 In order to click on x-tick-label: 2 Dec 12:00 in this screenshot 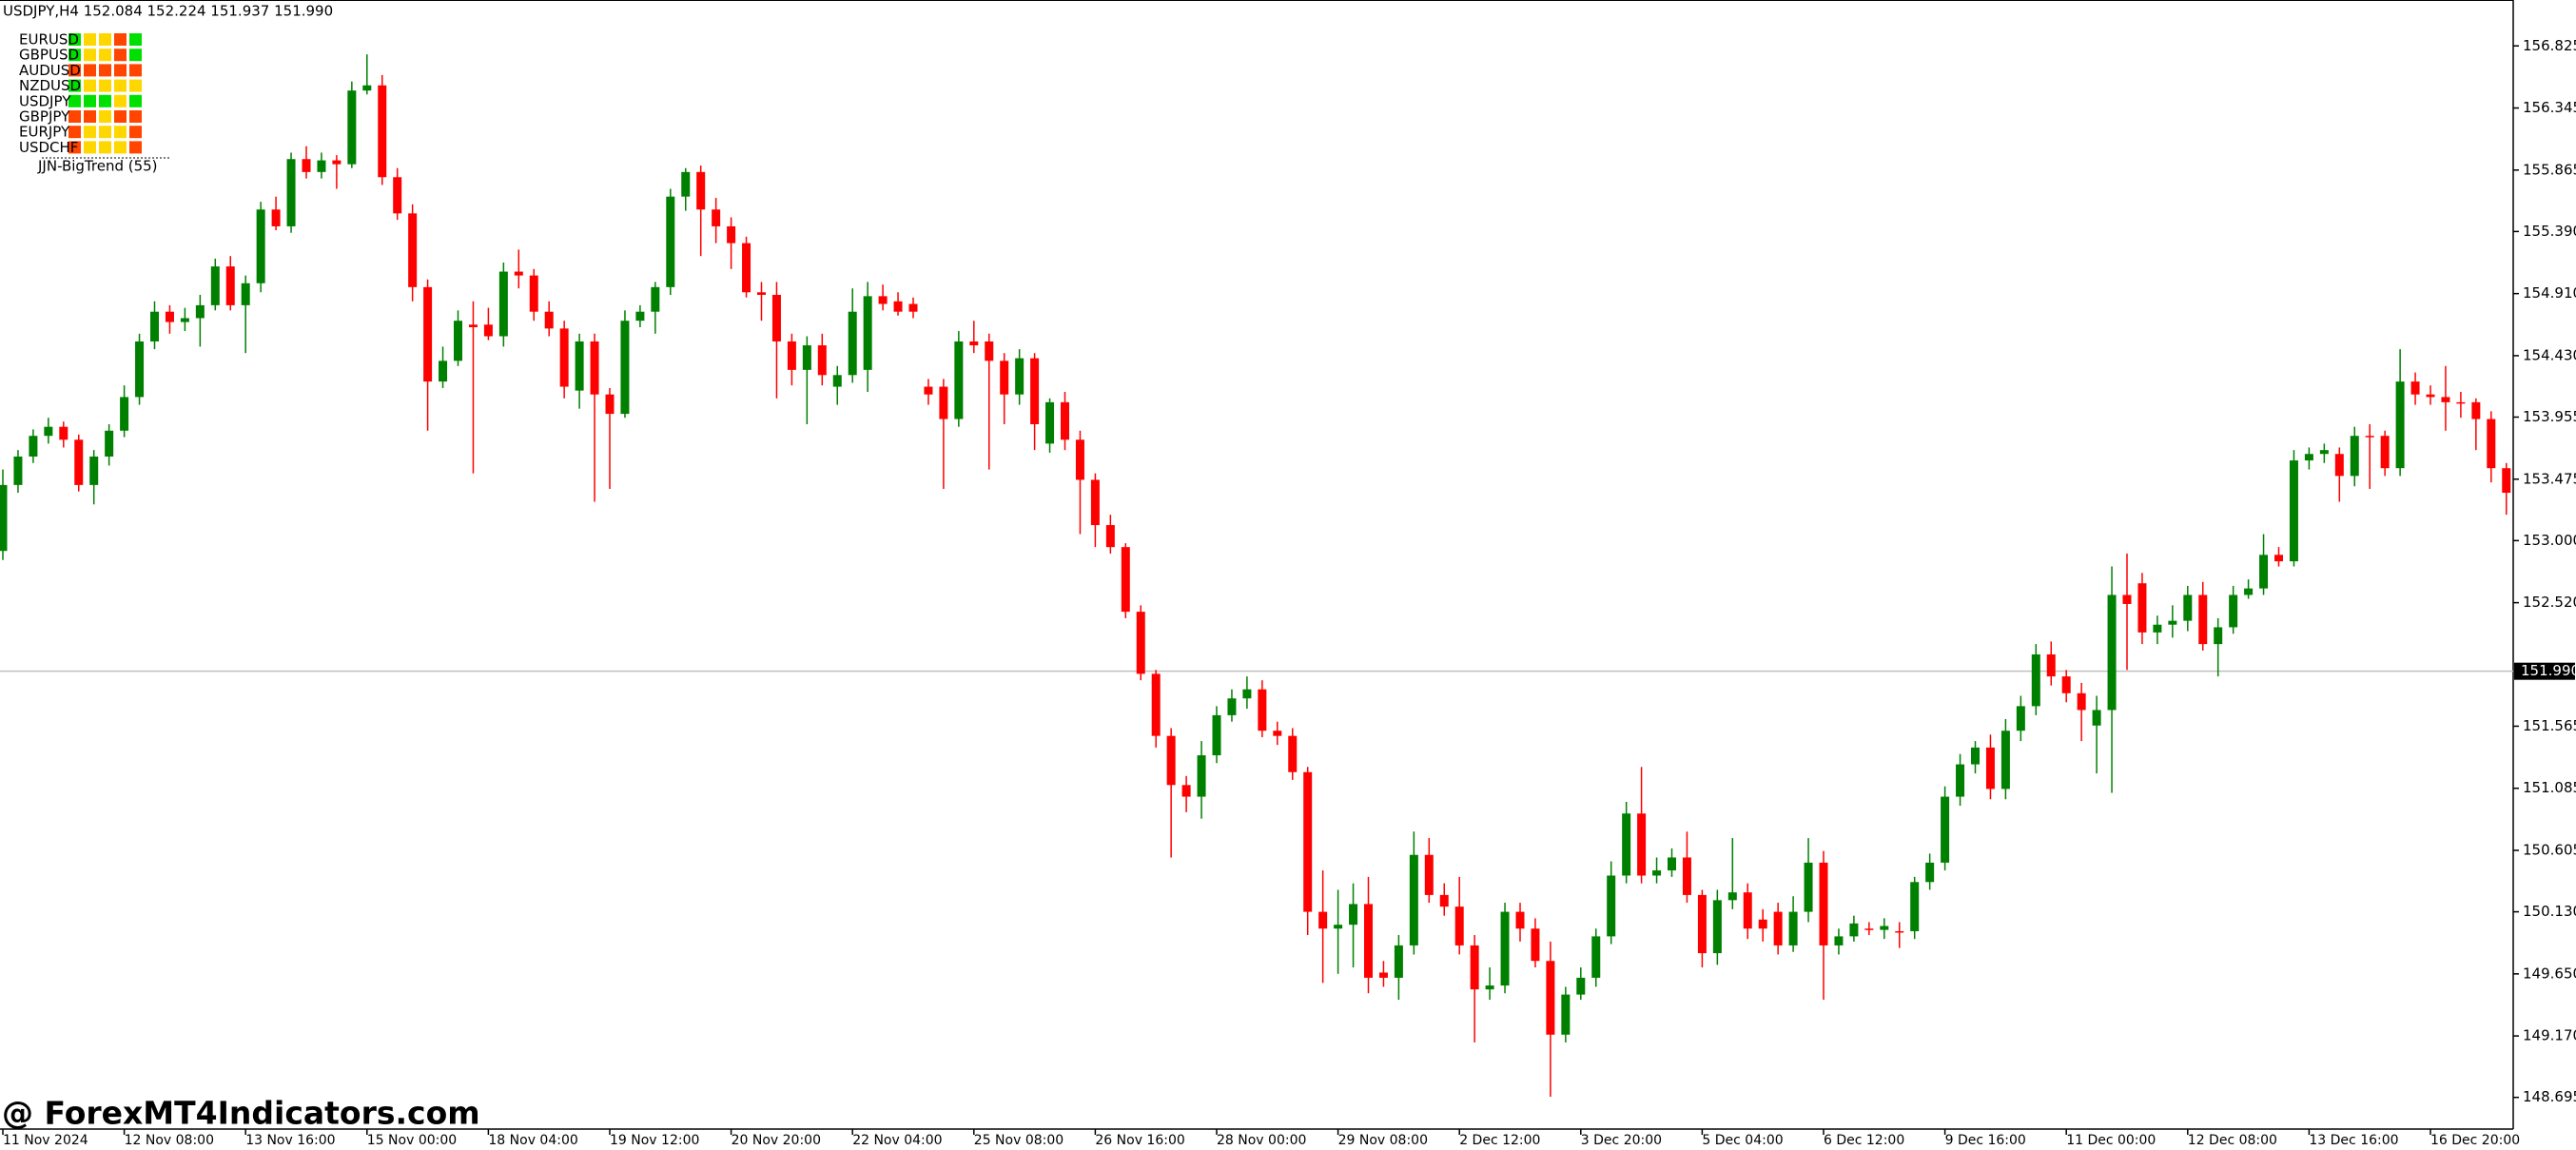, I will do `click(1499, 1140)`.